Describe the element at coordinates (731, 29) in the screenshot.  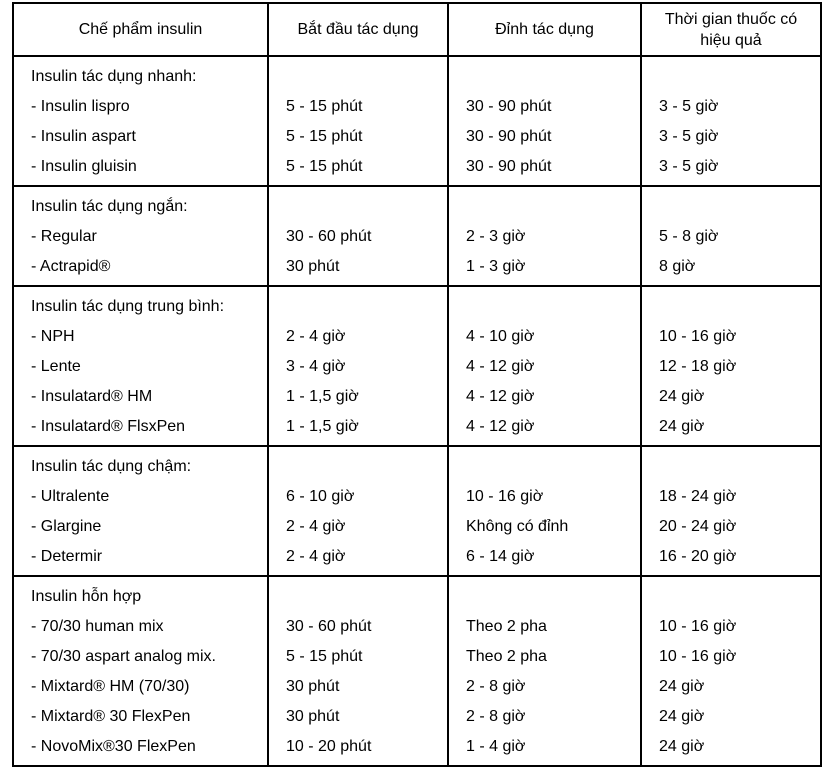
I see `header-duration: Thời gian thuốc có hiệu quả` at that location.